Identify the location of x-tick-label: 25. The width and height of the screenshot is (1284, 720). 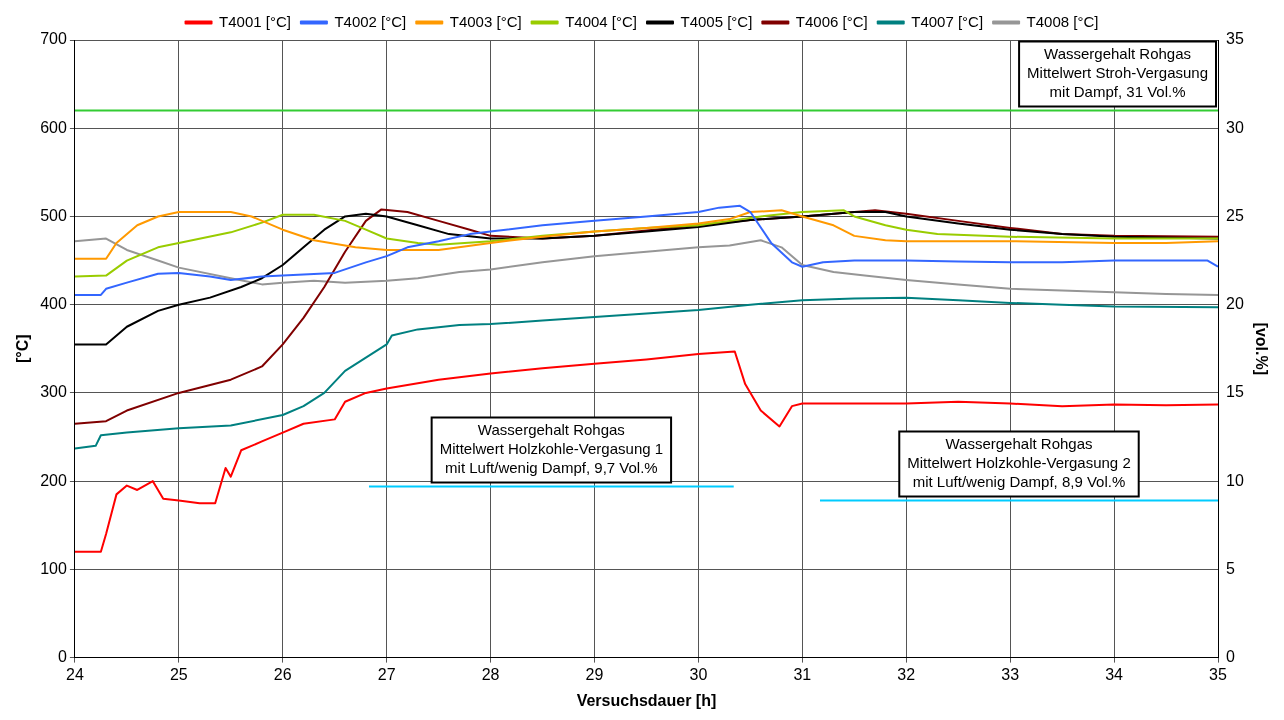
(178, 674).